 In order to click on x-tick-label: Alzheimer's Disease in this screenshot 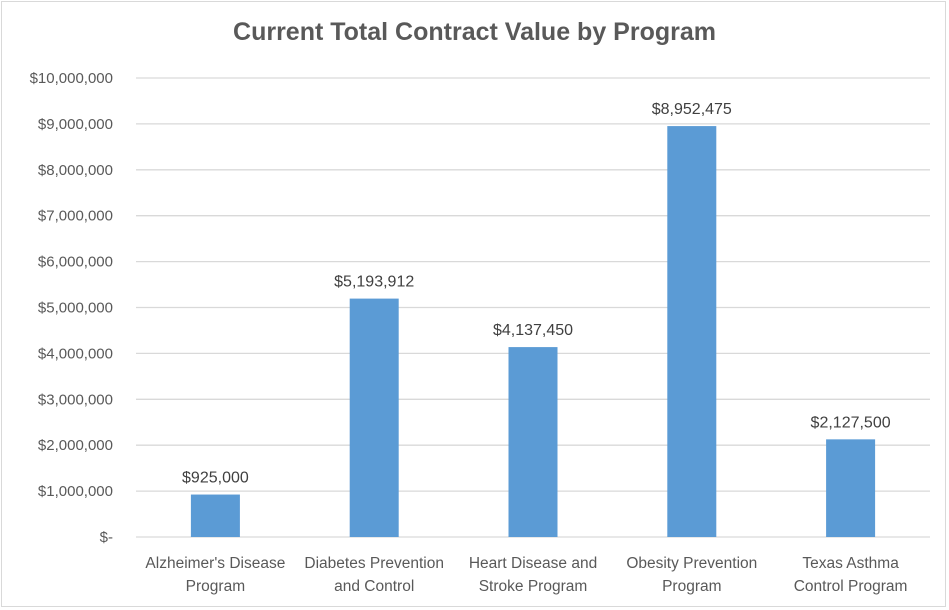, I will do `click(215, 563)`.